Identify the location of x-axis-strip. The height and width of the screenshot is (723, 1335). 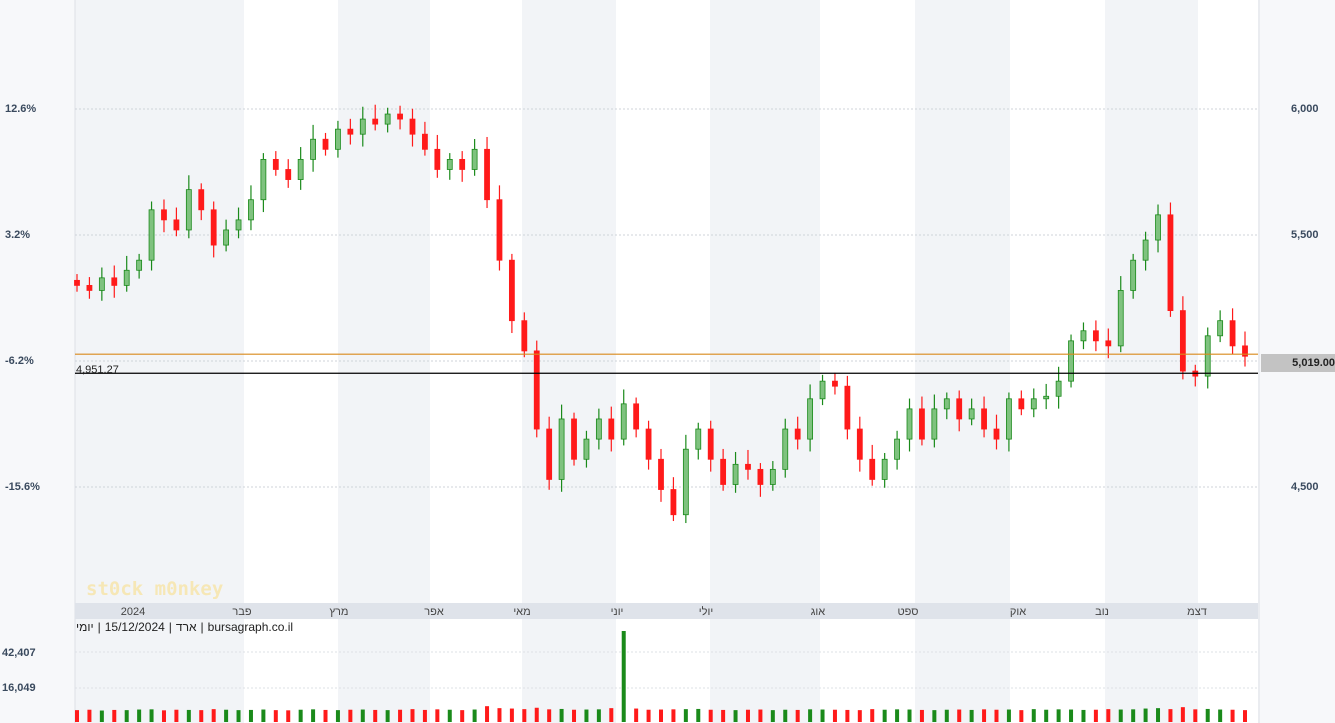
(666, 611).